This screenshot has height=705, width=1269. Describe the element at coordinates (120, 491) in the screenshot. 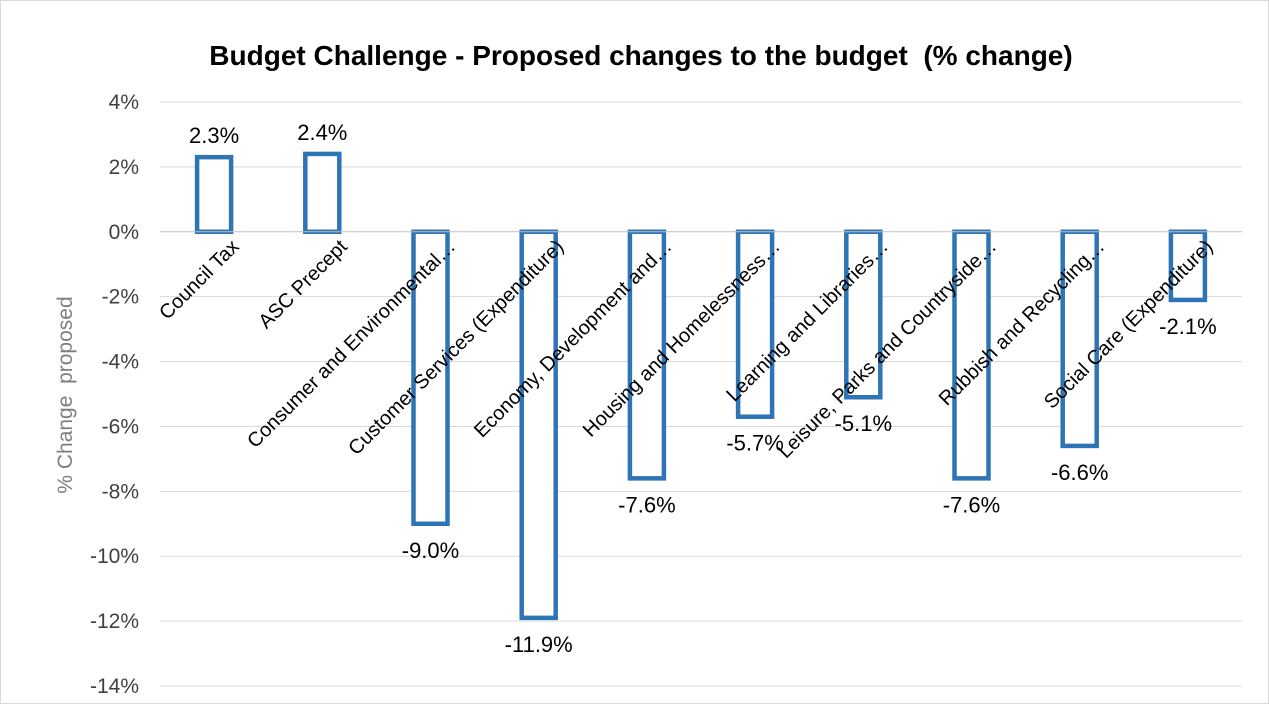

I see `y-tick-label: -8%` at that location.